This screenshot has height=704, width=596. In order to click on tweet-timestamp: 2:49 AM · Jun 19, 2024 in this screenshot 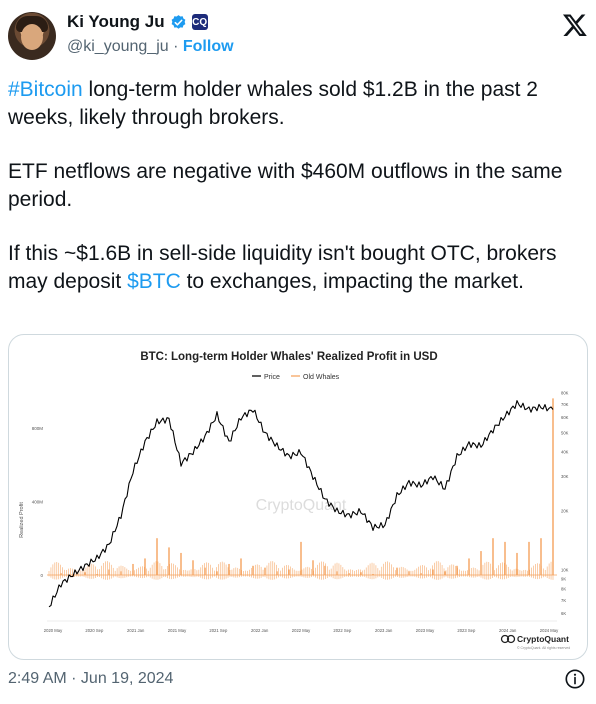, I will do `click(91, 678)`.